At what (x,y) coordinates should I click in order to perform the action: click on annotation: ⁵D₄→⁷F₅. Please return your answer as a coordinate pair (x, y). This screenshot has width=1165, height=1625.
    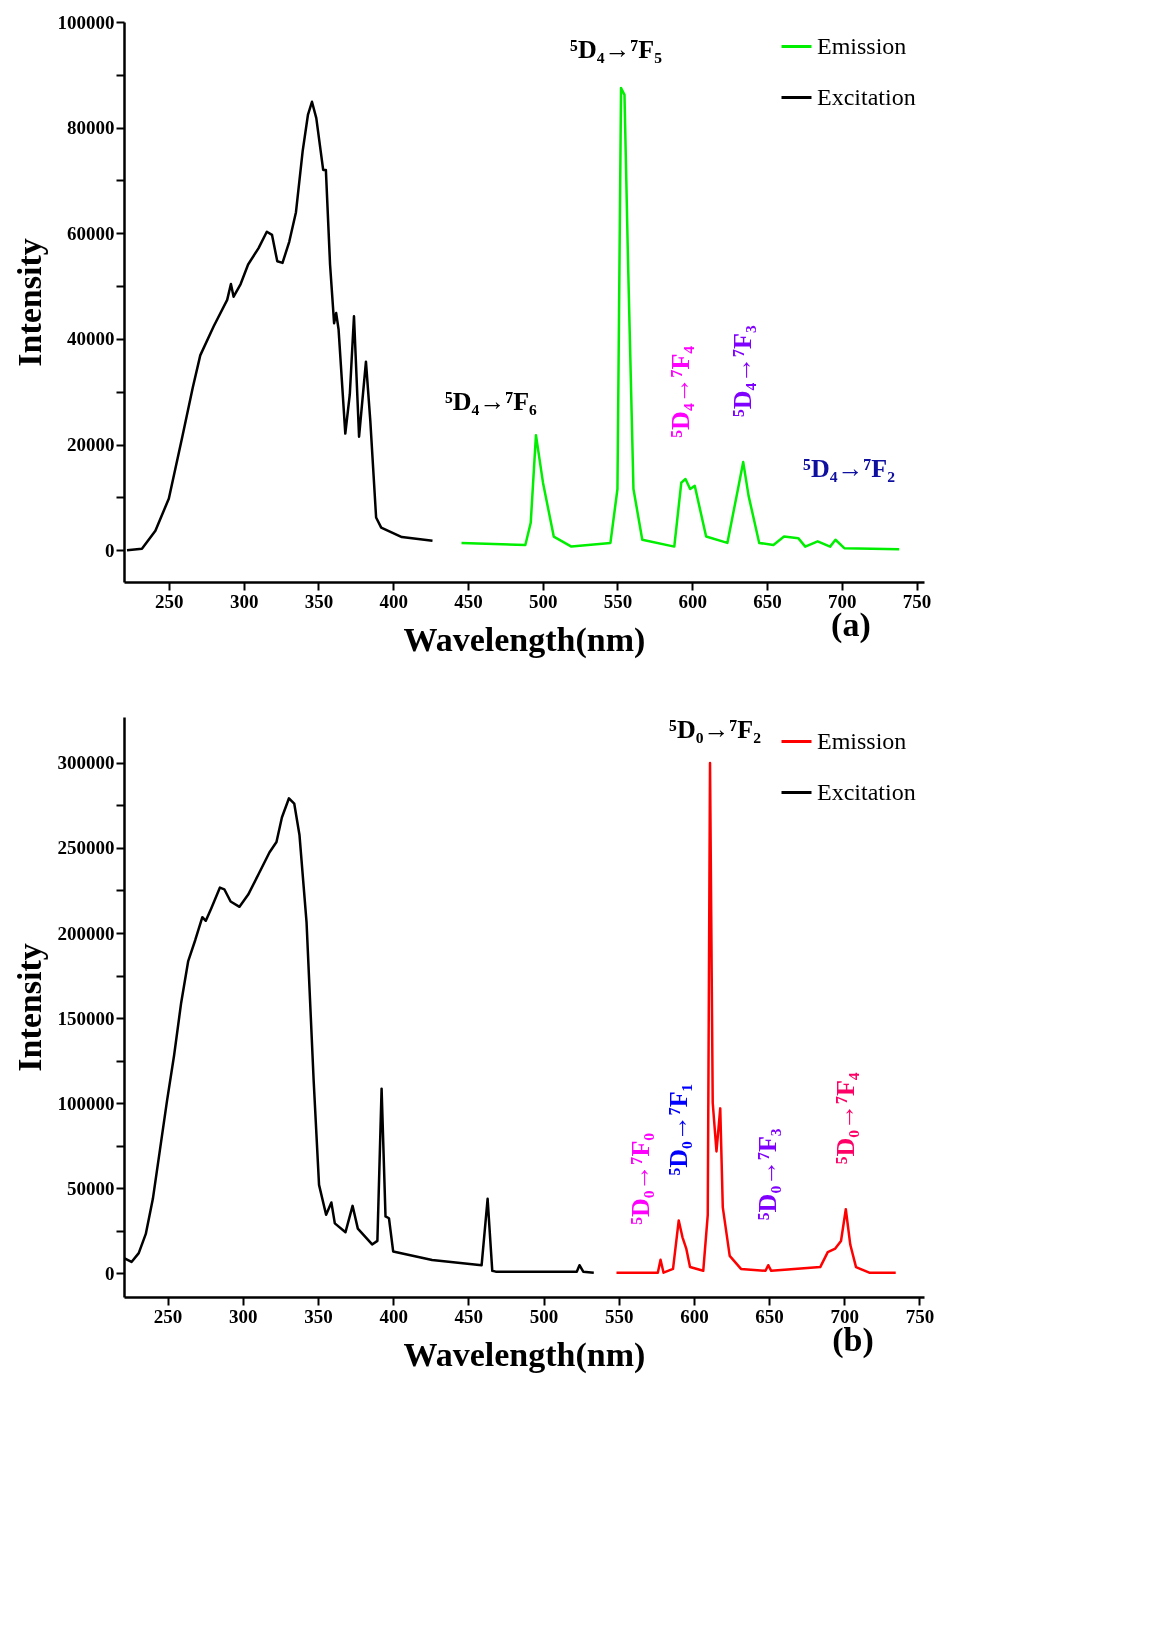
    Looking at the image, I should click on (616, 50).